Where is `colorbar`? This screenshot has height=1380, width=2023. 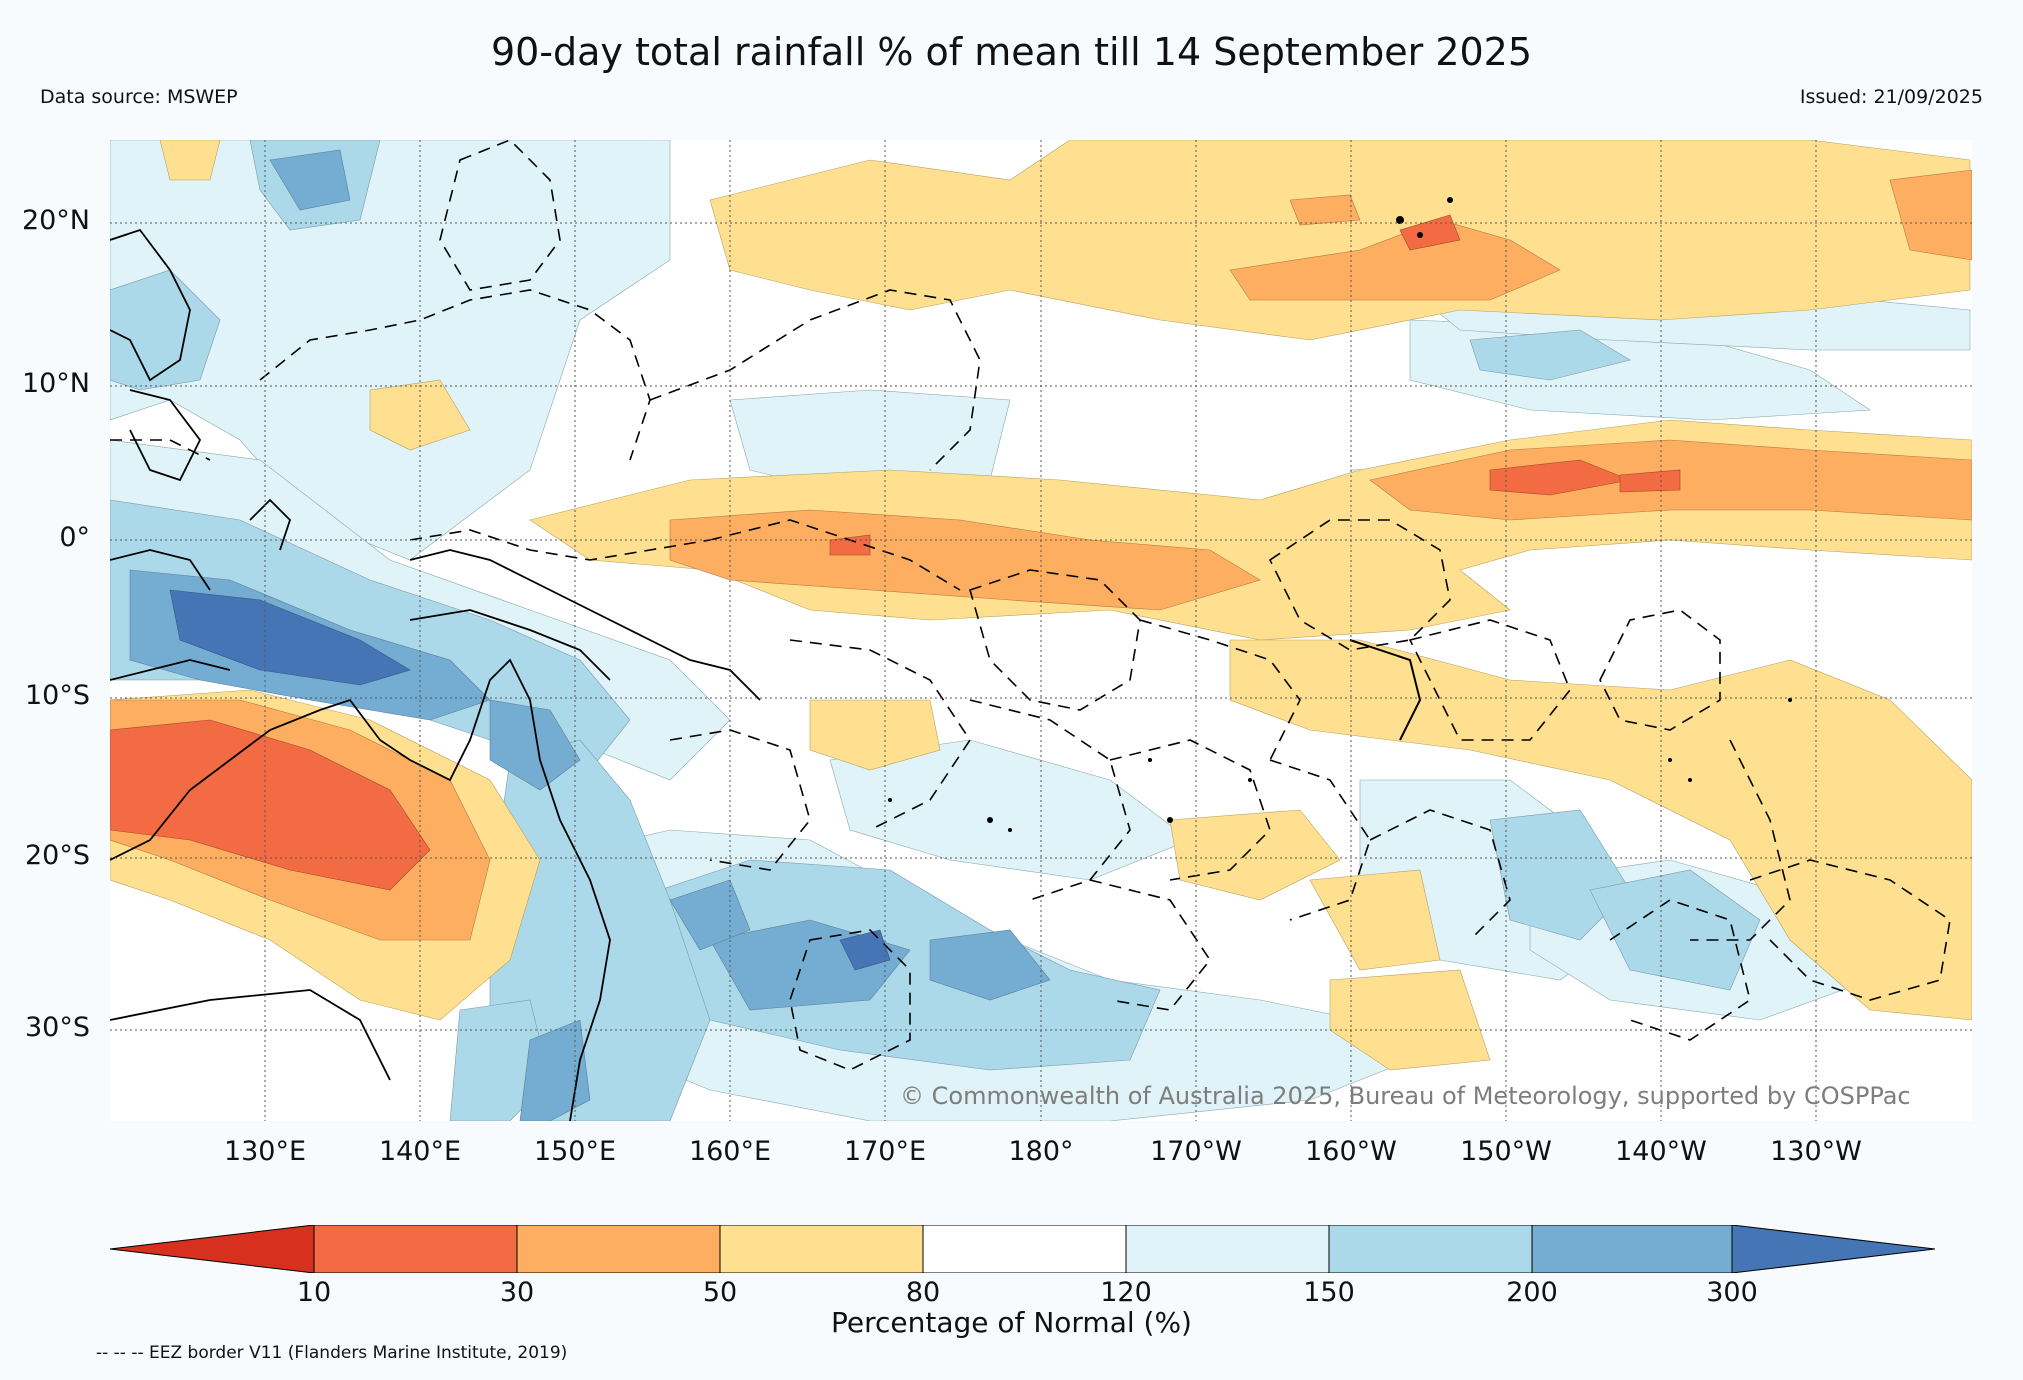 colorbar is located at coordinates (1022, 1249).